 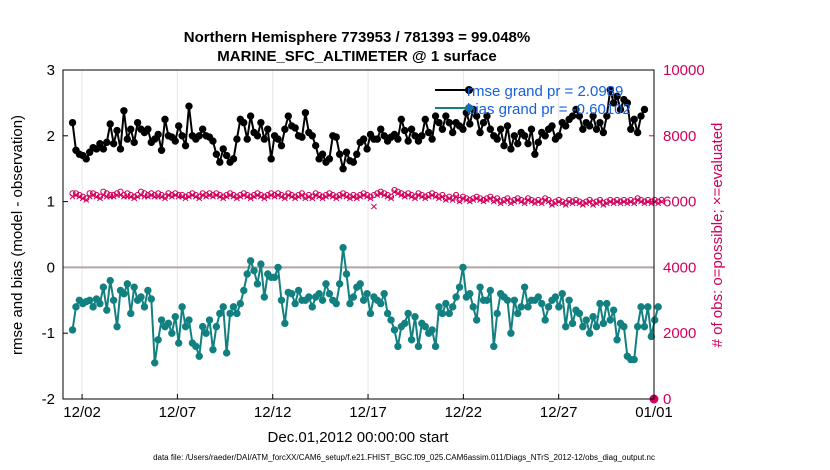 I want to click on y-tick-label-left-4: 2, so click(x=51, y=136).